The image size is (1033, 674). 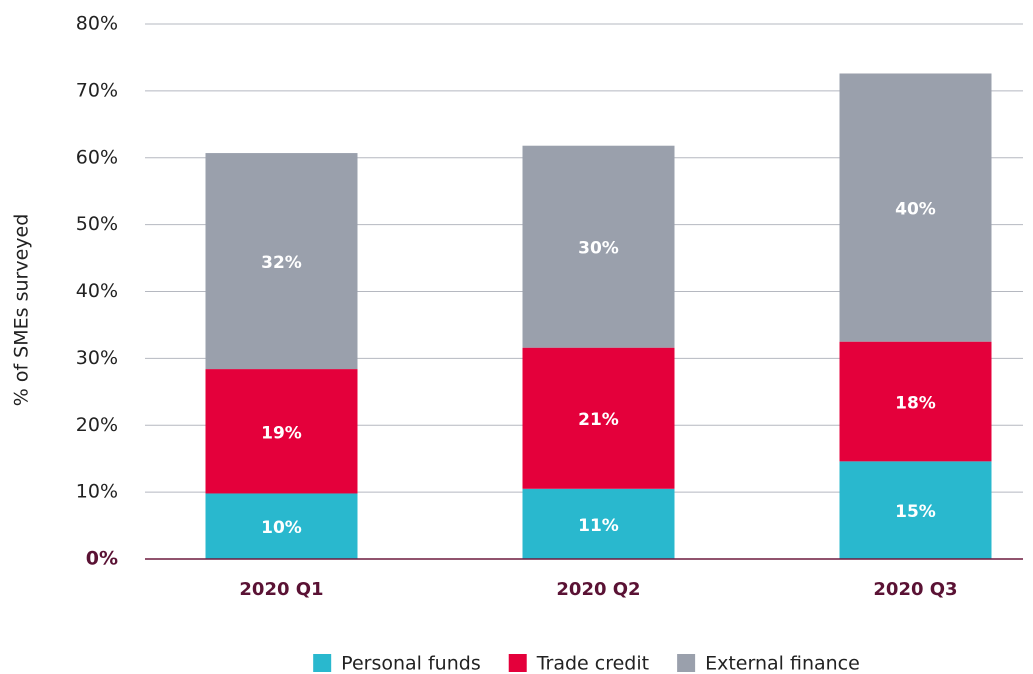 I want to click on legend-label: Personal funds, so click(x=411, y=663).